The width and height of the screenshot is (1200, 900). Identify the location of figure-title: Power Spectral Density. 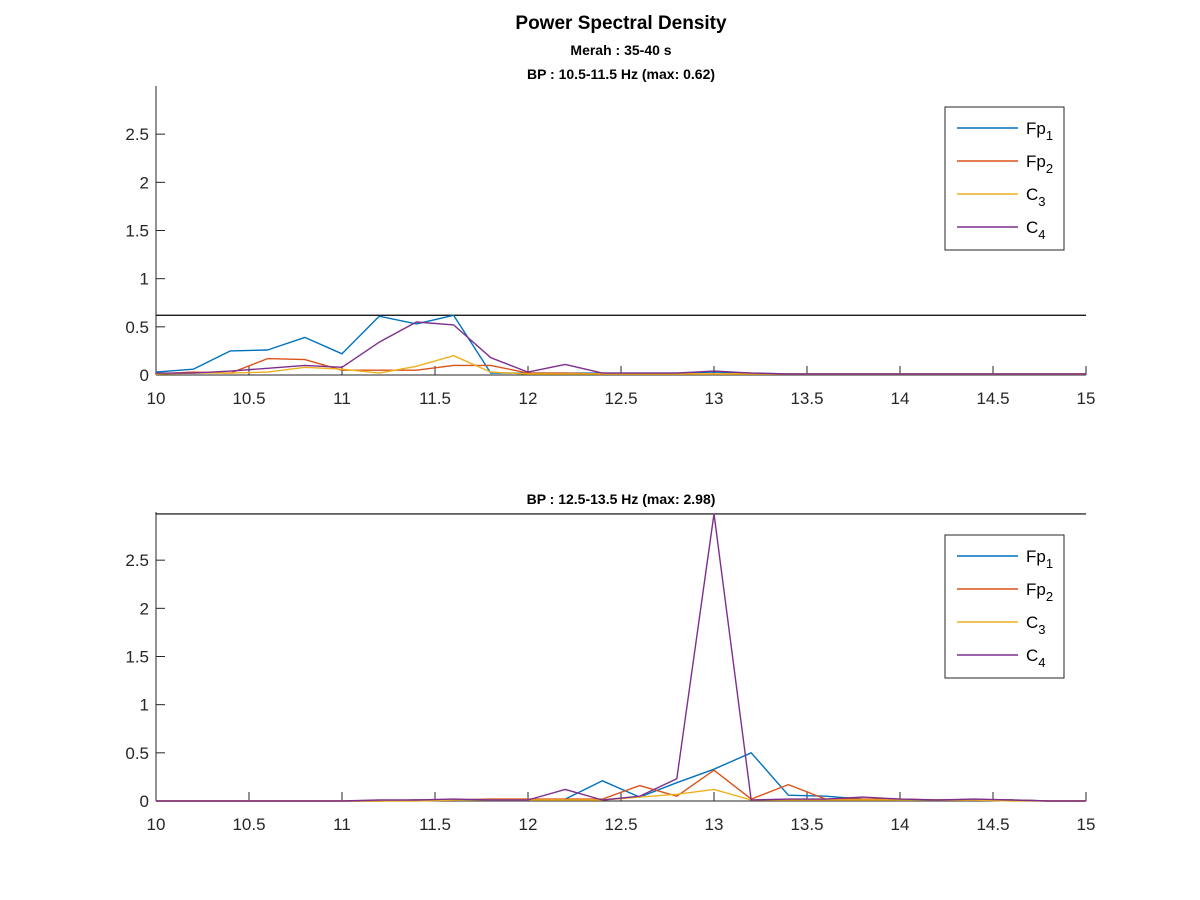
(621, 23).